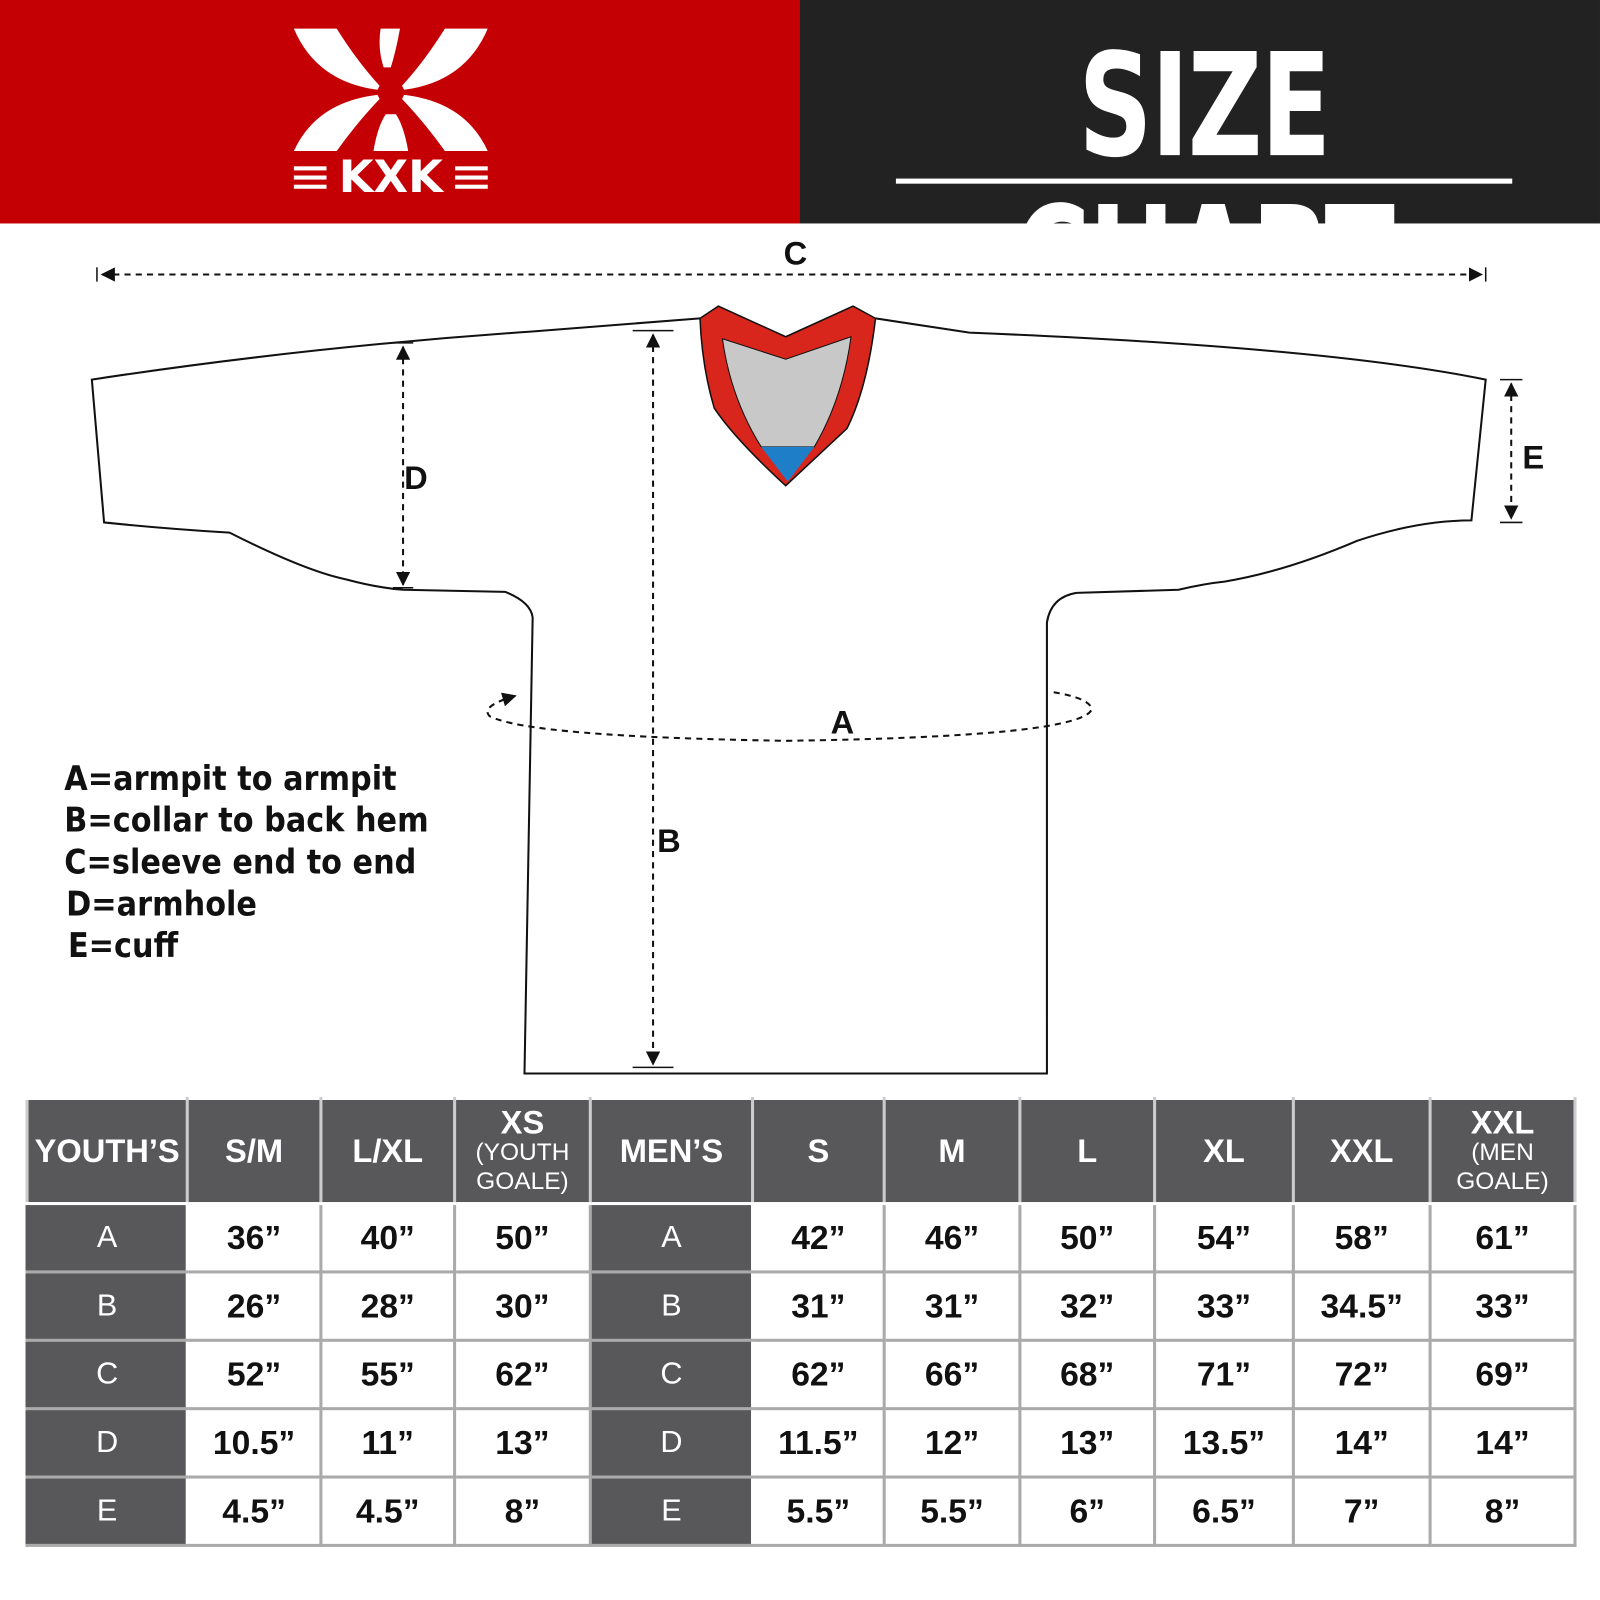 This screenshot has height=1600, width=1600. What do you see at coordinates (952, 1374) in the screenshot?
I see `men-cell: 66”` at bounding box center [952, 1374].